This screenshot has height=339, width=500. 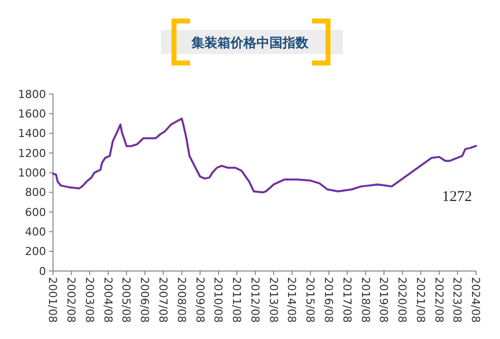 I want to click on x-tick-label: 2004/08, so click(x=107, y=300).